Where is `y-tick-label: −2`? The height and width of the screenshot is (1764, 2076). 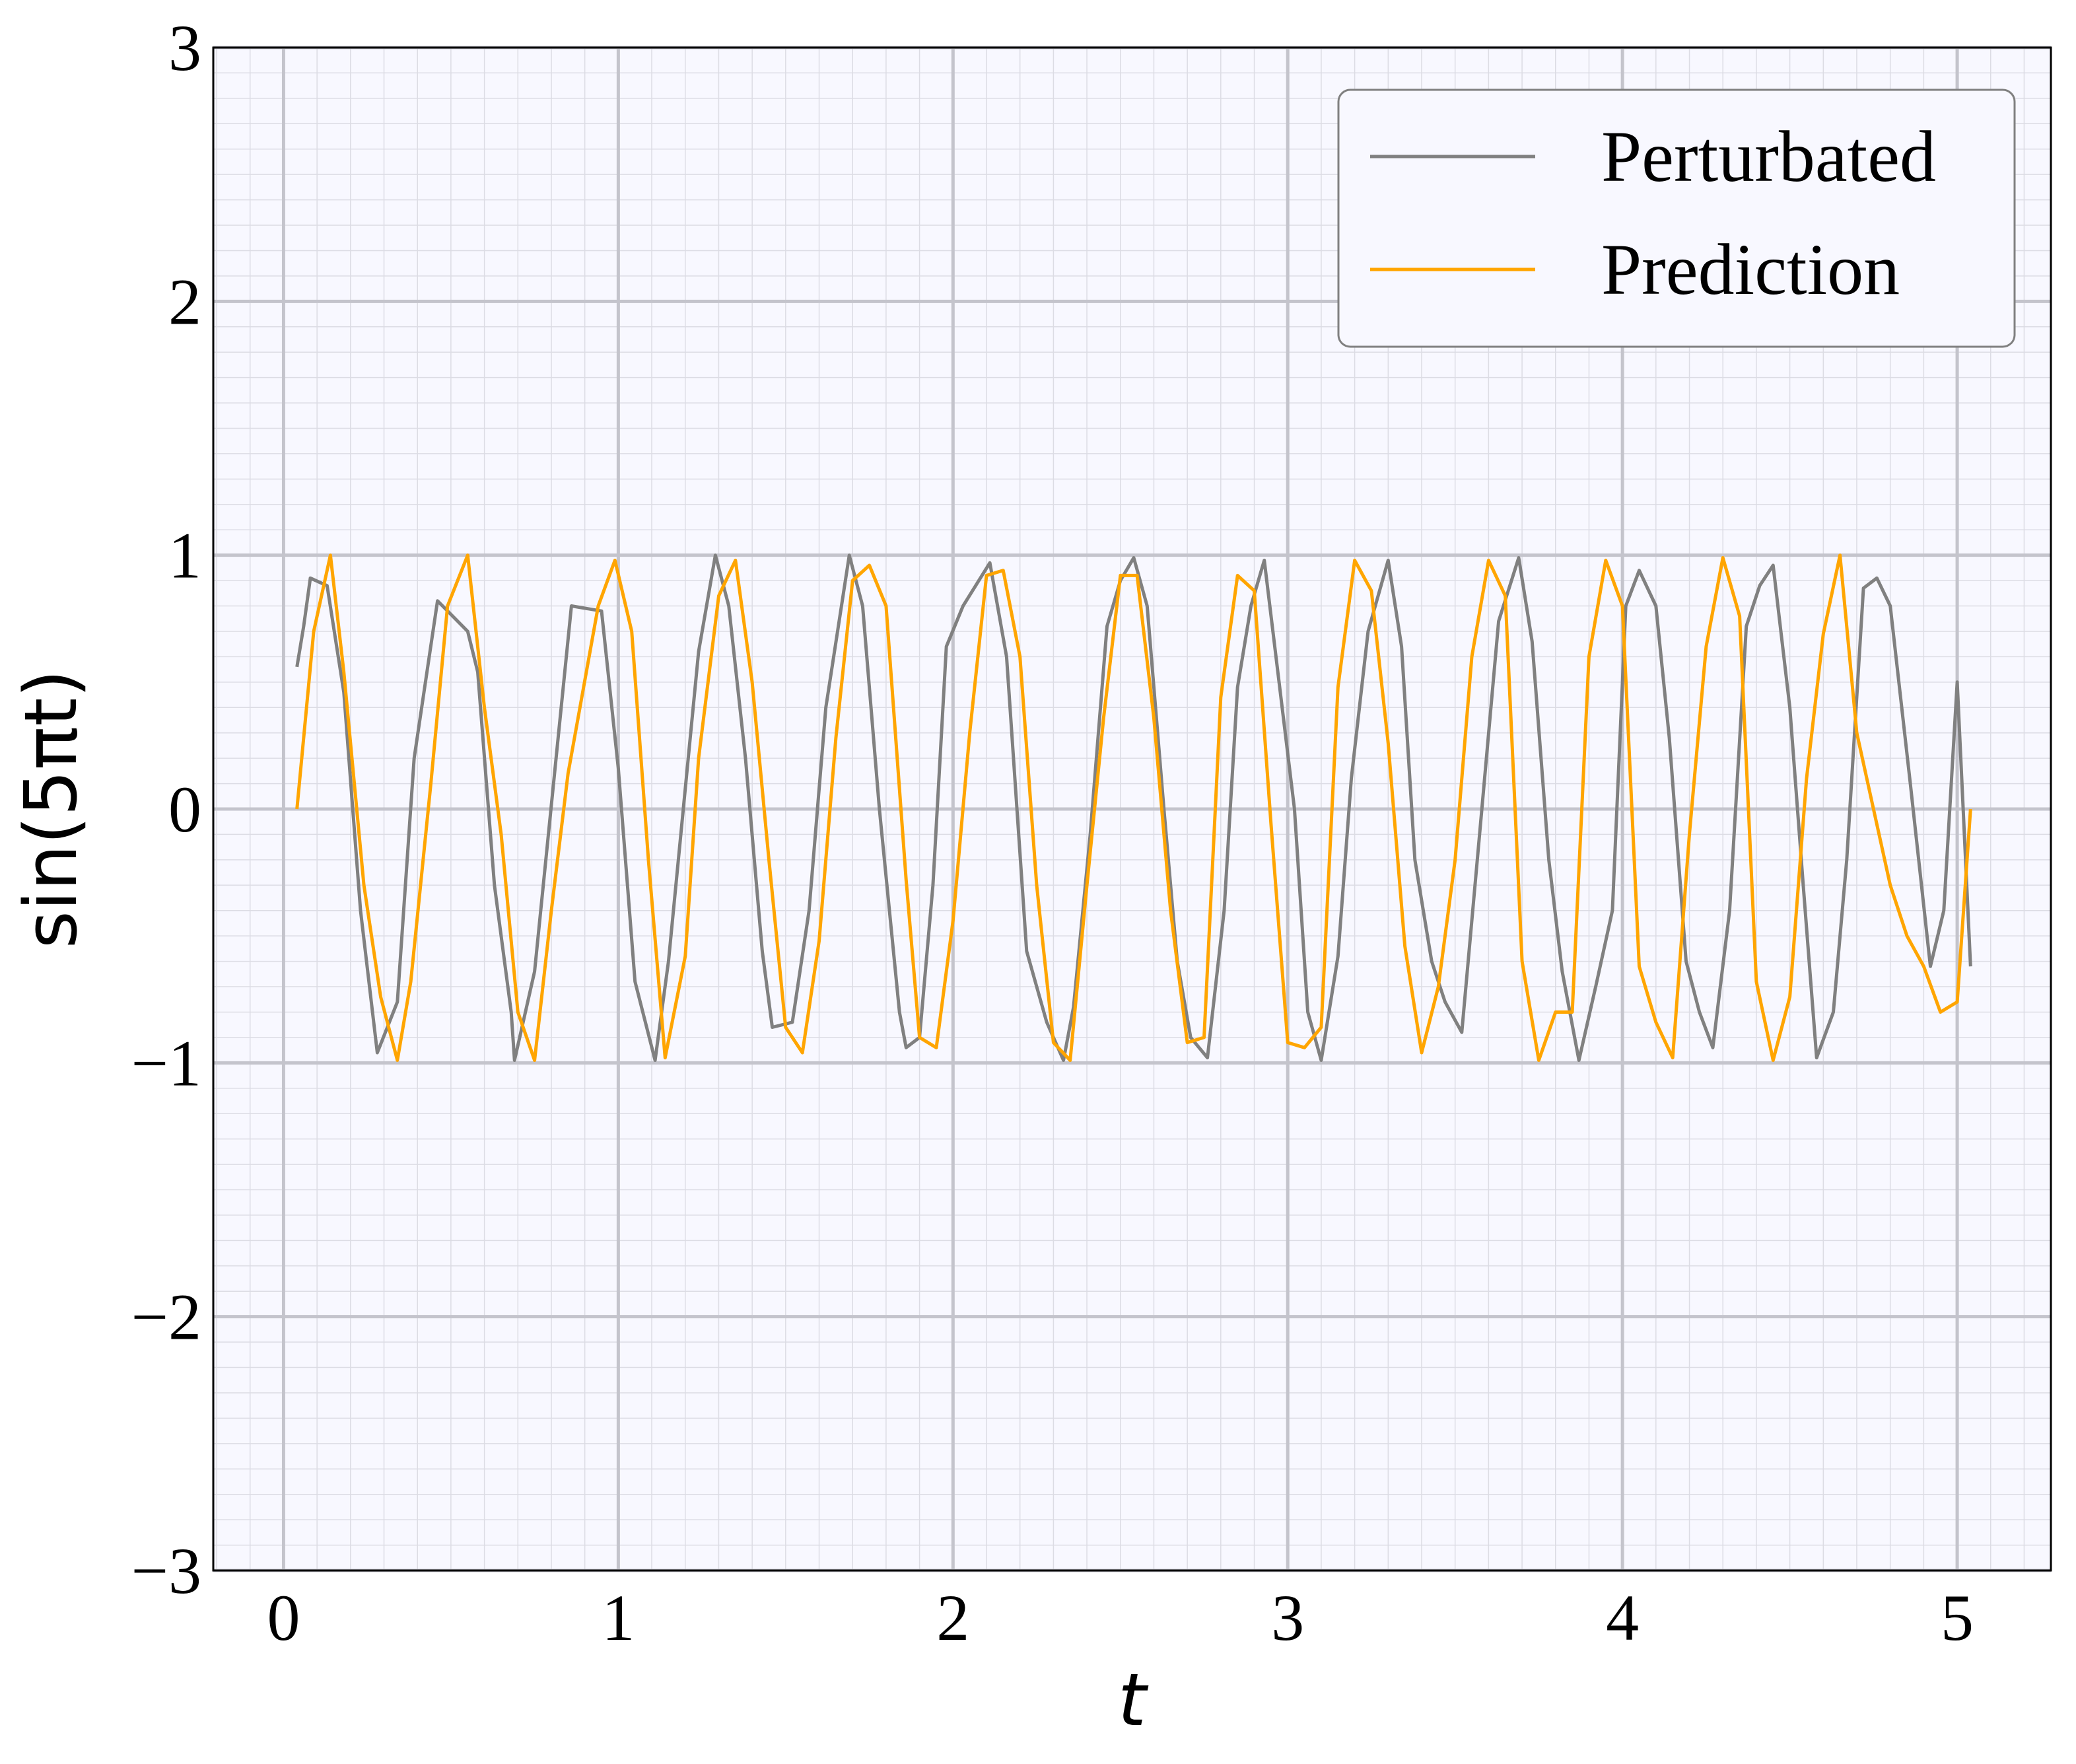 y-tick-label: −2 is located at coordinates (166, 1318).